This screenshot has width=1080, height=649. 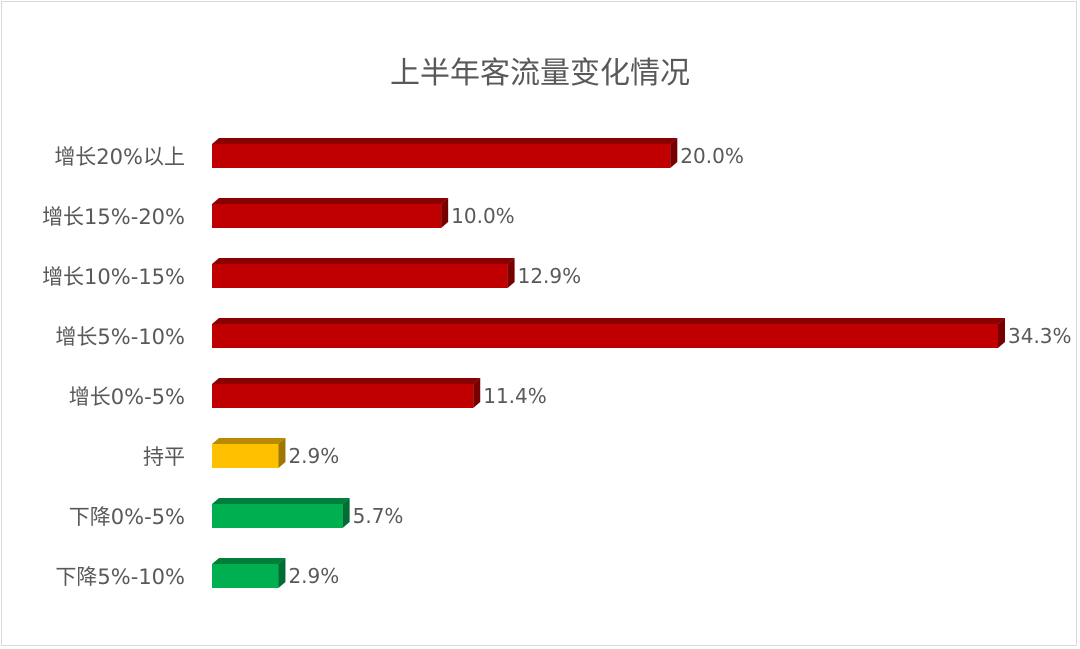 What do you see at coordinates (113, 217) in the screenshot?
I see `category-label: 增长15%-20%` at bounding box center [113, 217].